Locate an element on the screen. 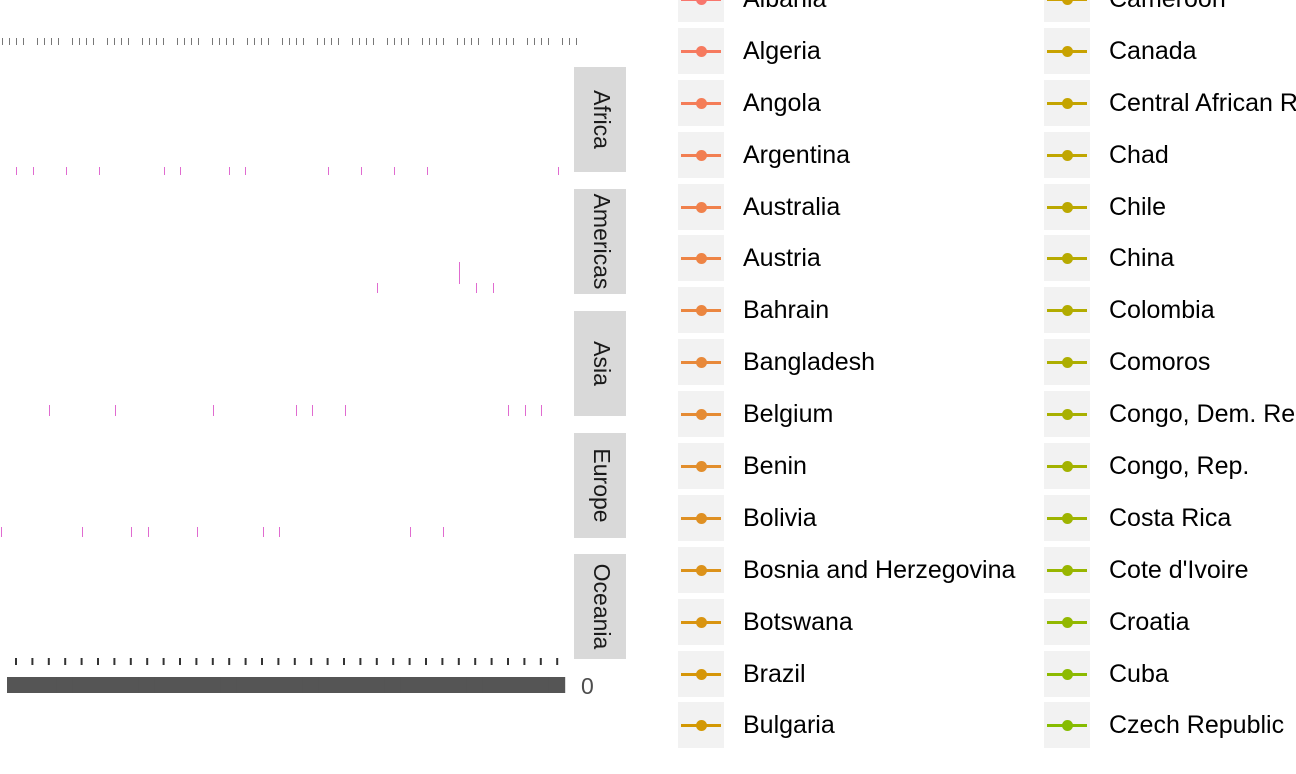 The height and width of the screenshot is (774, 1296). facet-panel-asia is located at coordinates (286, 363).